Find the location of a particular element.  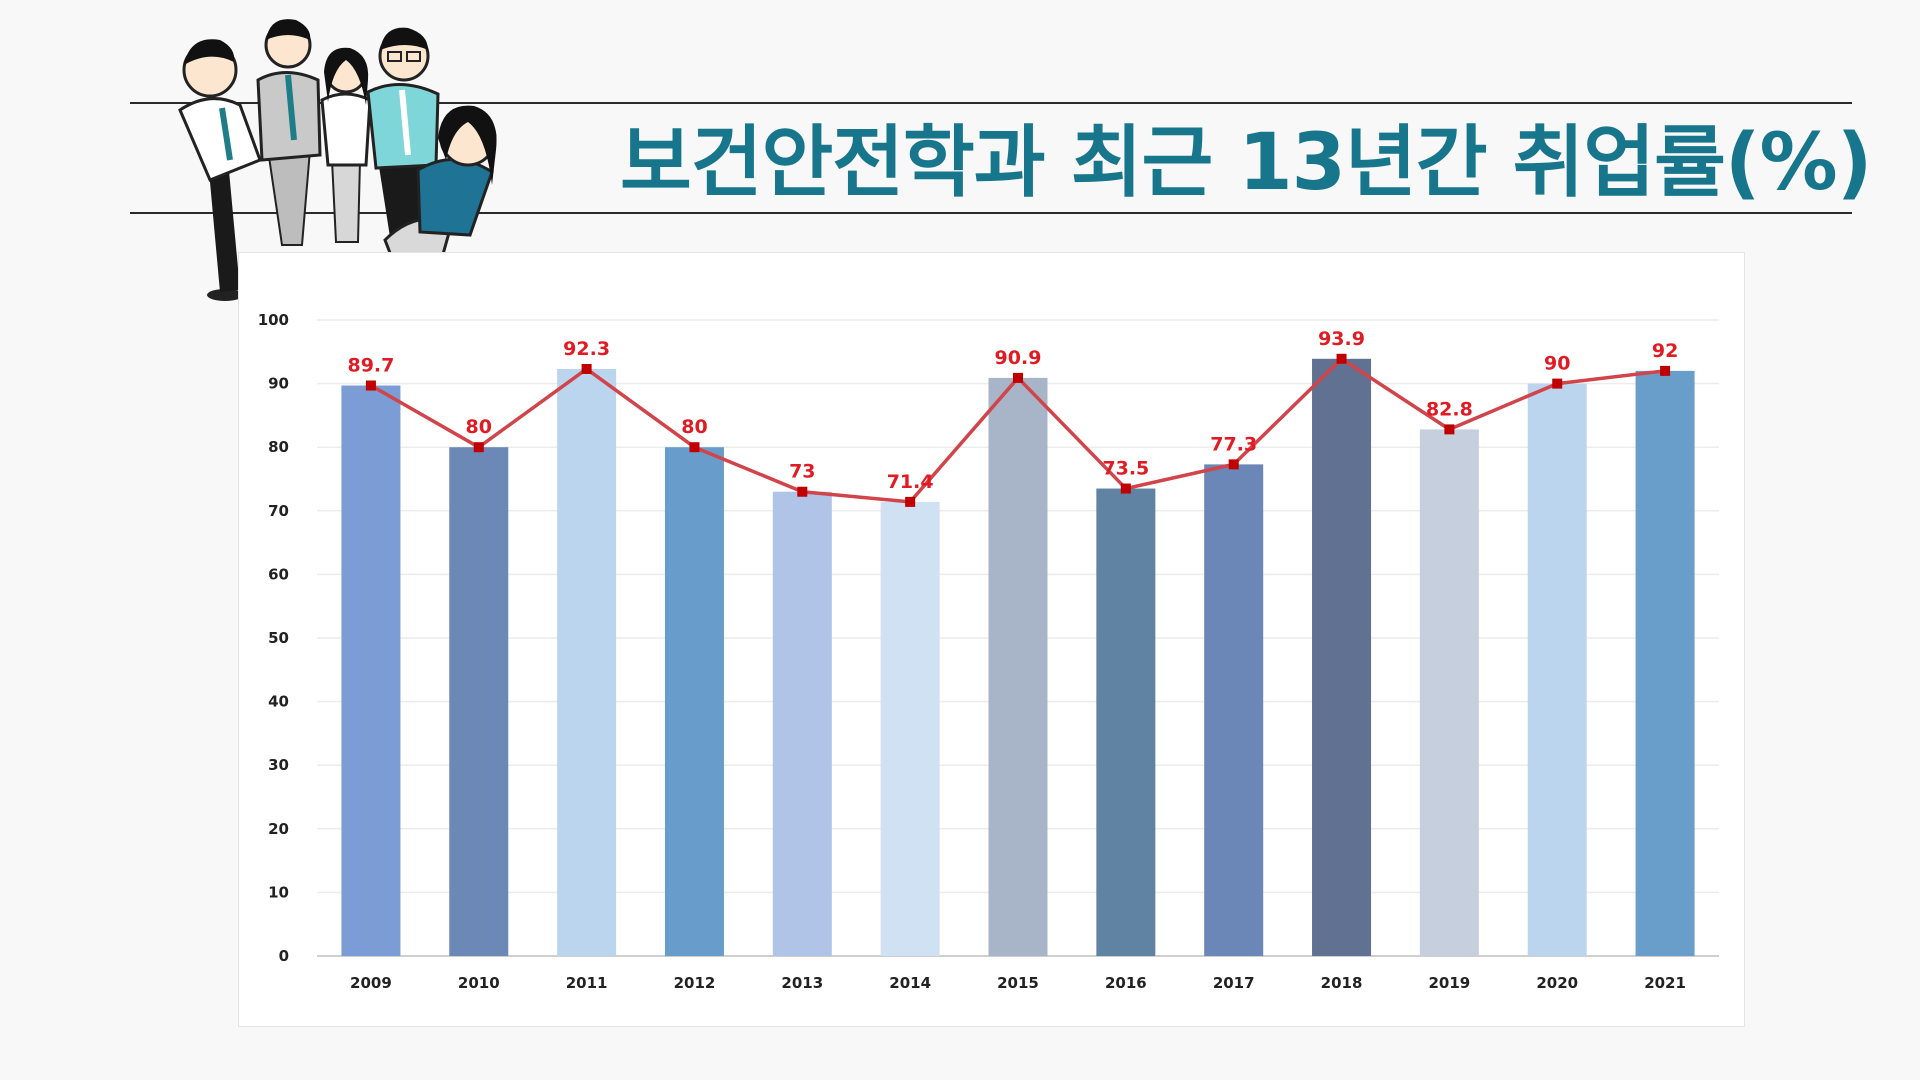

line-marker-2018 is located at coordinates (1341, 358).